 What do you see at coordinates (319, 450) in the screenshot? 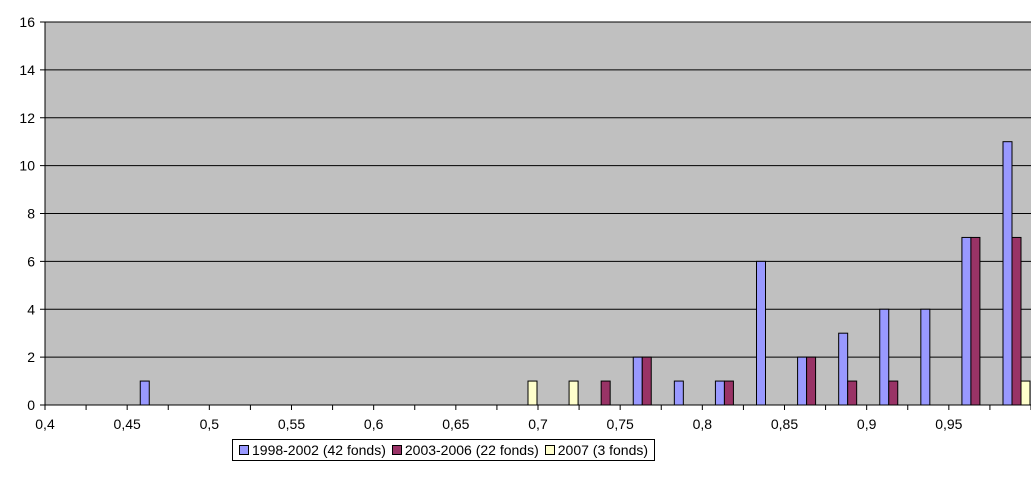
I see `legend-label-1998-2002: 1998-2002 (42 fonds)` at bounding box center [319, 450].